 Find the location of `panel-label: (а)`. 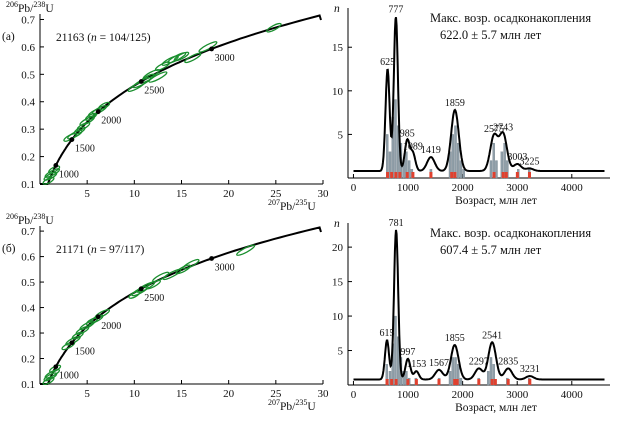

panel-label: (а) is located at coordinates (8, 37).